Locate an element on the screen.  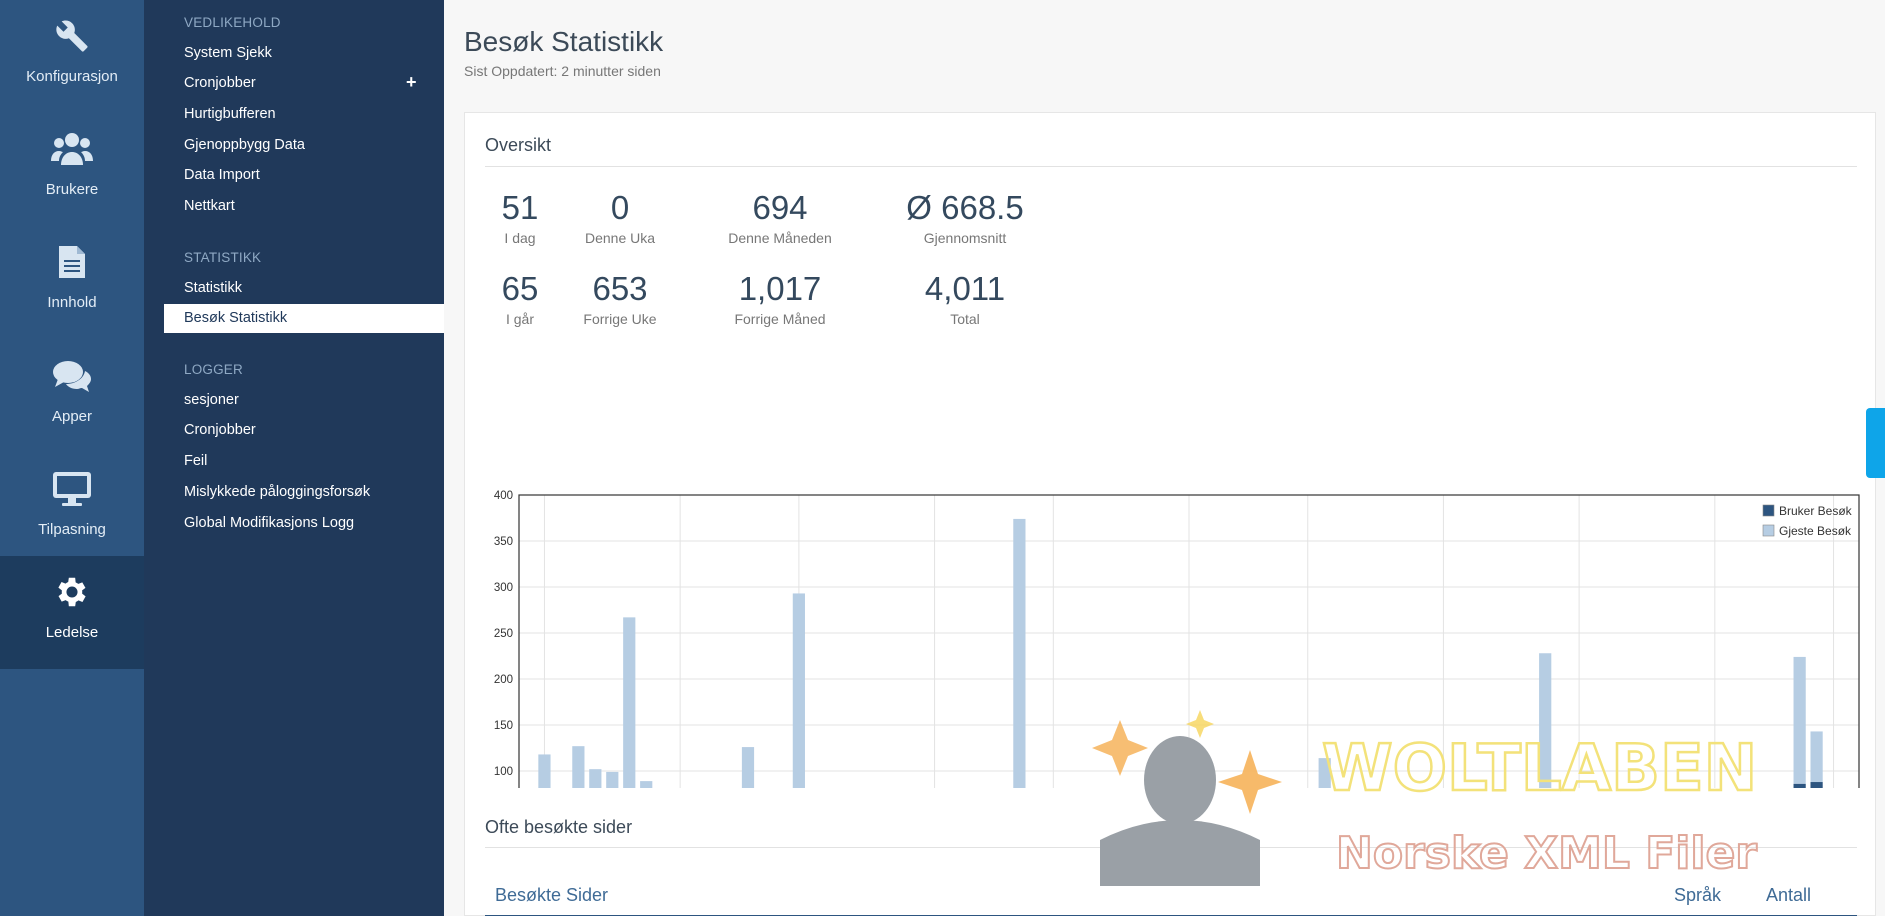
column-header-count: Antall is located at coordinates (1789, 895).